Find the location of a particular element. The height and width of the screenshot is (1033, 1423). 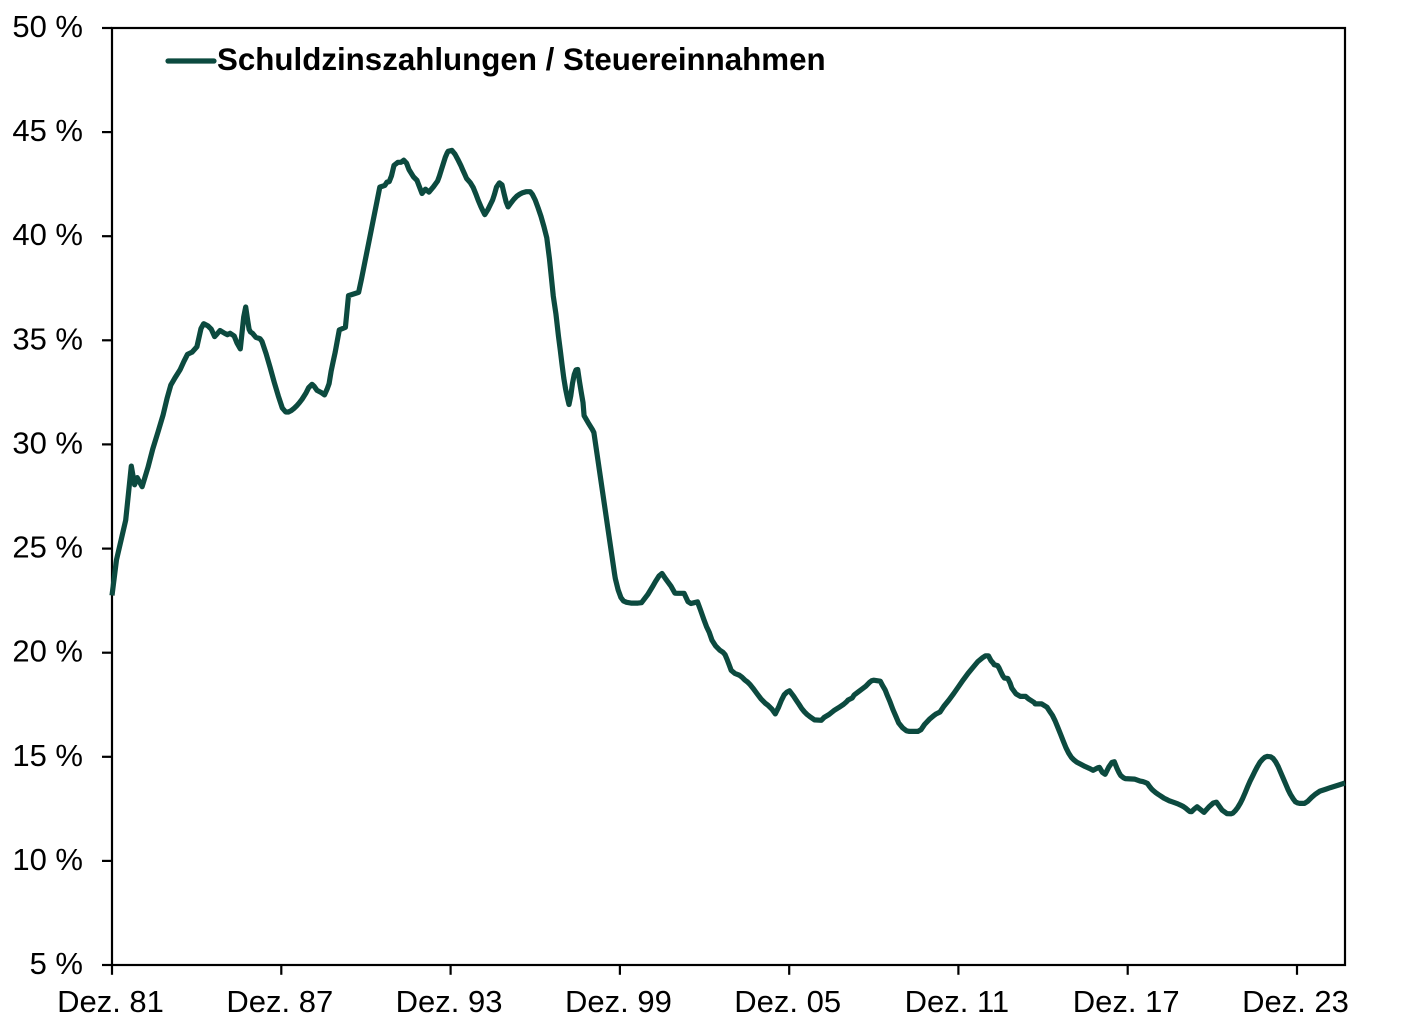

svg-text: 40 % is located at coordinates (47, 234).